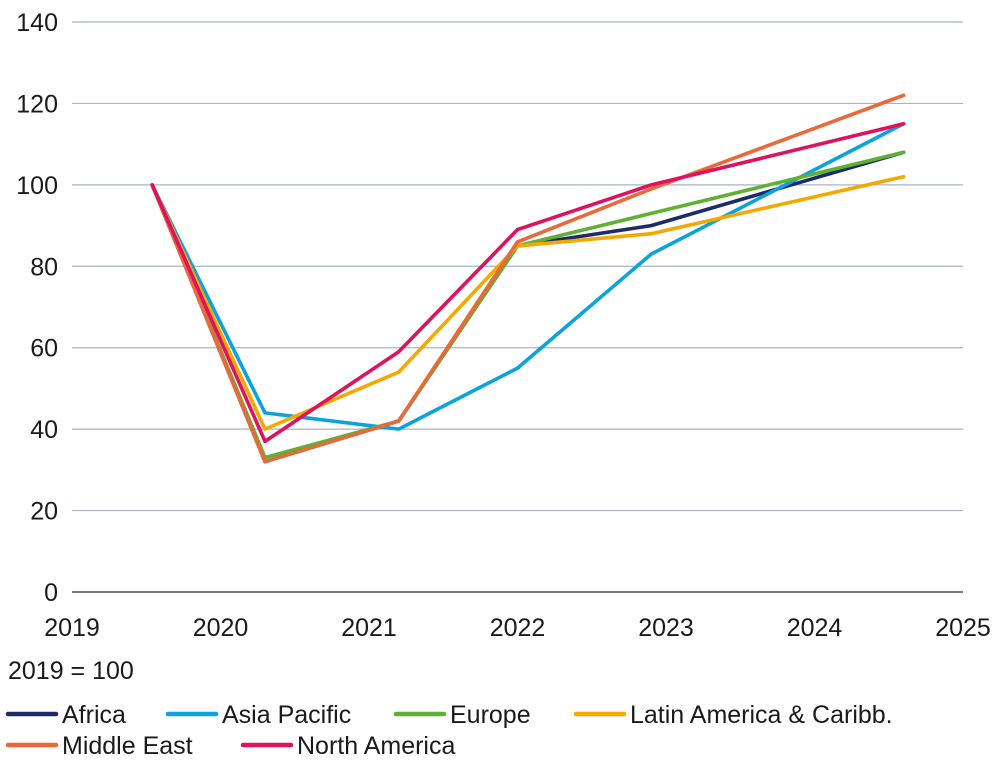  Describe the element at coordinates (221, 628) in the screenshot. I see `x-tick-label: 2020` at that location.